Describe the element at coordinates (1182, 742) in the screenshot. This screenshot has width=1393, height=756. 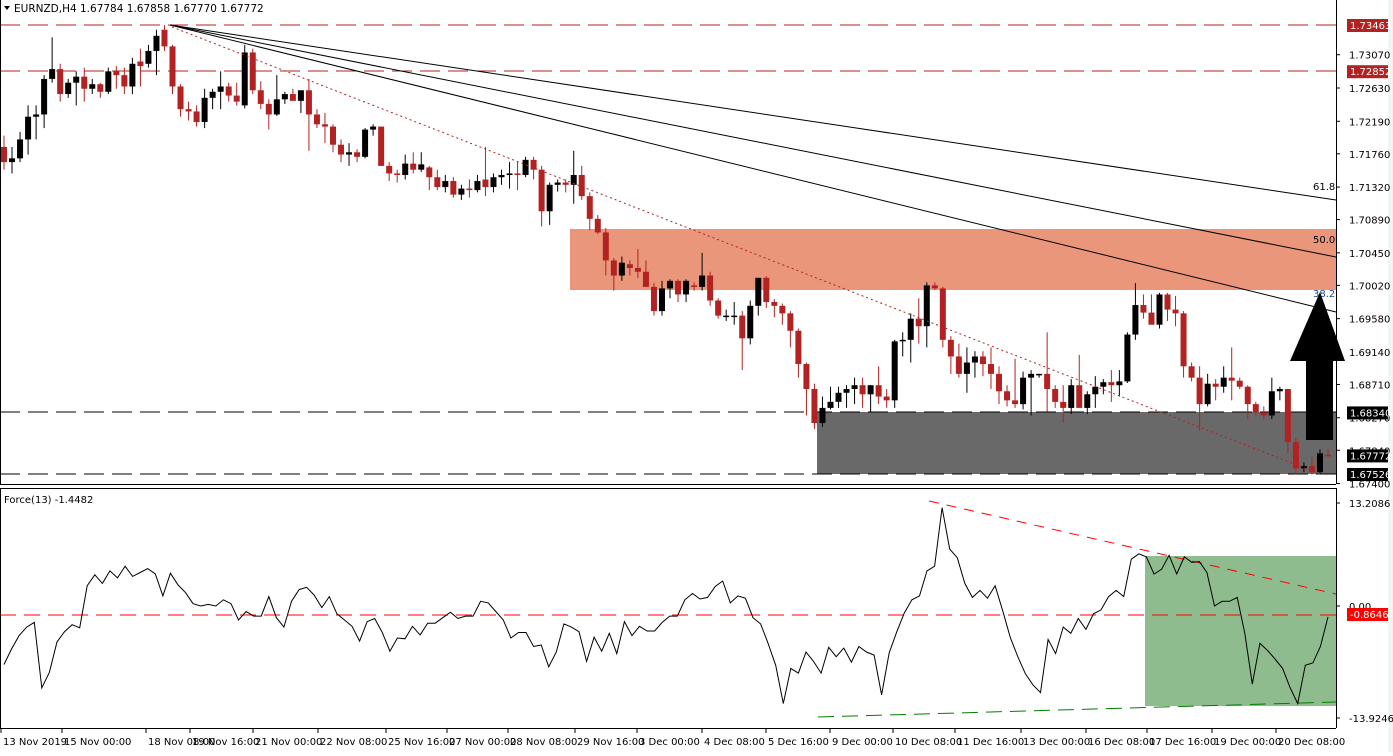
I see `time-tick-label: 17 Dec 16:00` at that location.